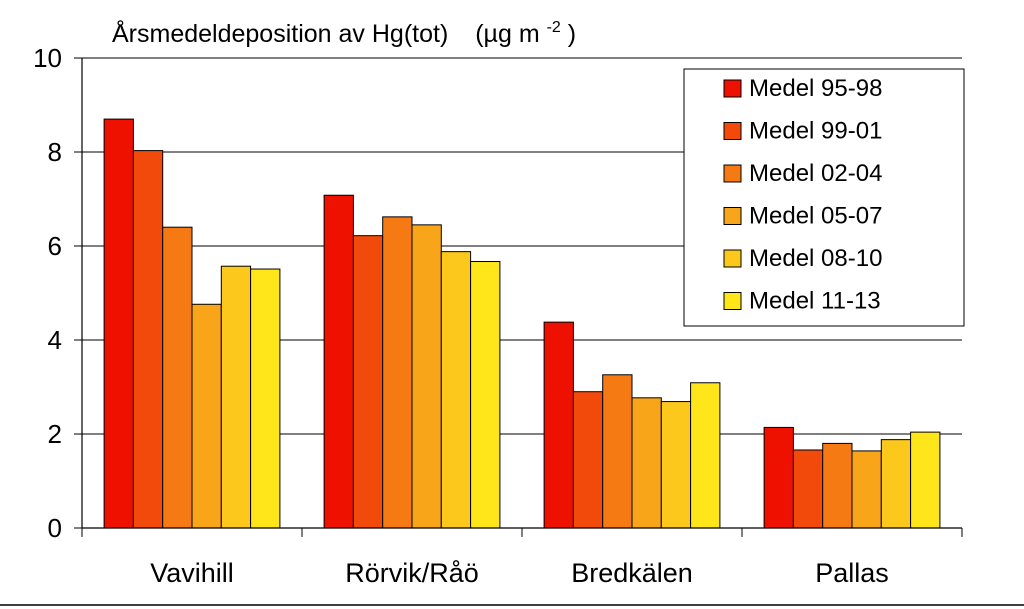 Image resolution: width=1024 pixels, height=609 pixels. What do you see at coordinates (815, 88) in the screenshot?
I see `legend-label: Medel 95-98` at bounding box center [815, 88].